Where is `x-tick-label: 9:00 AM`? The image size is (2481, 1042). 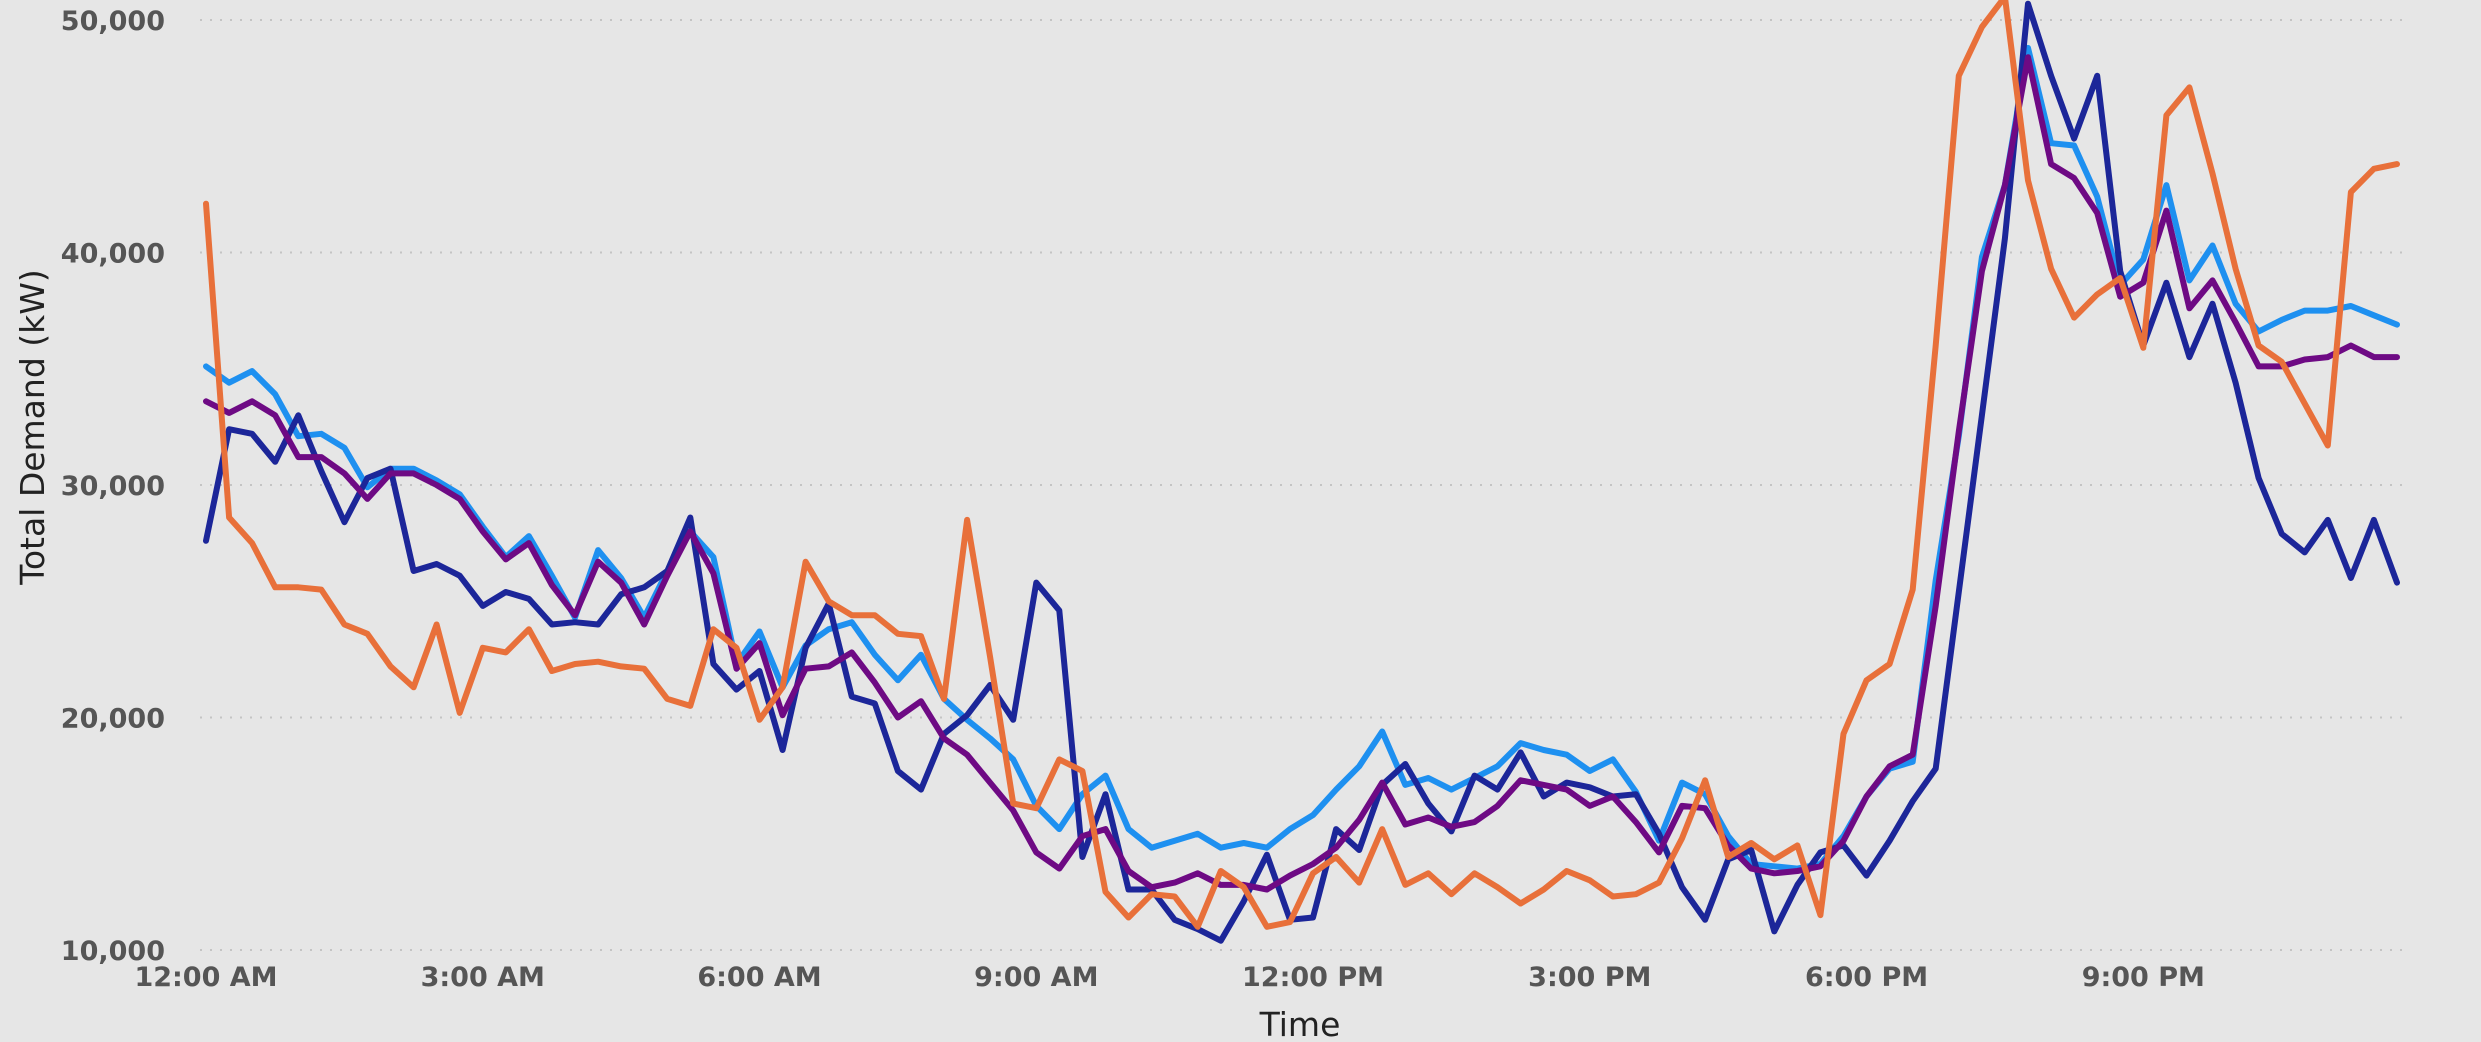 x-tick-label: 9:00 AM is located at coordinates (1036, 977).